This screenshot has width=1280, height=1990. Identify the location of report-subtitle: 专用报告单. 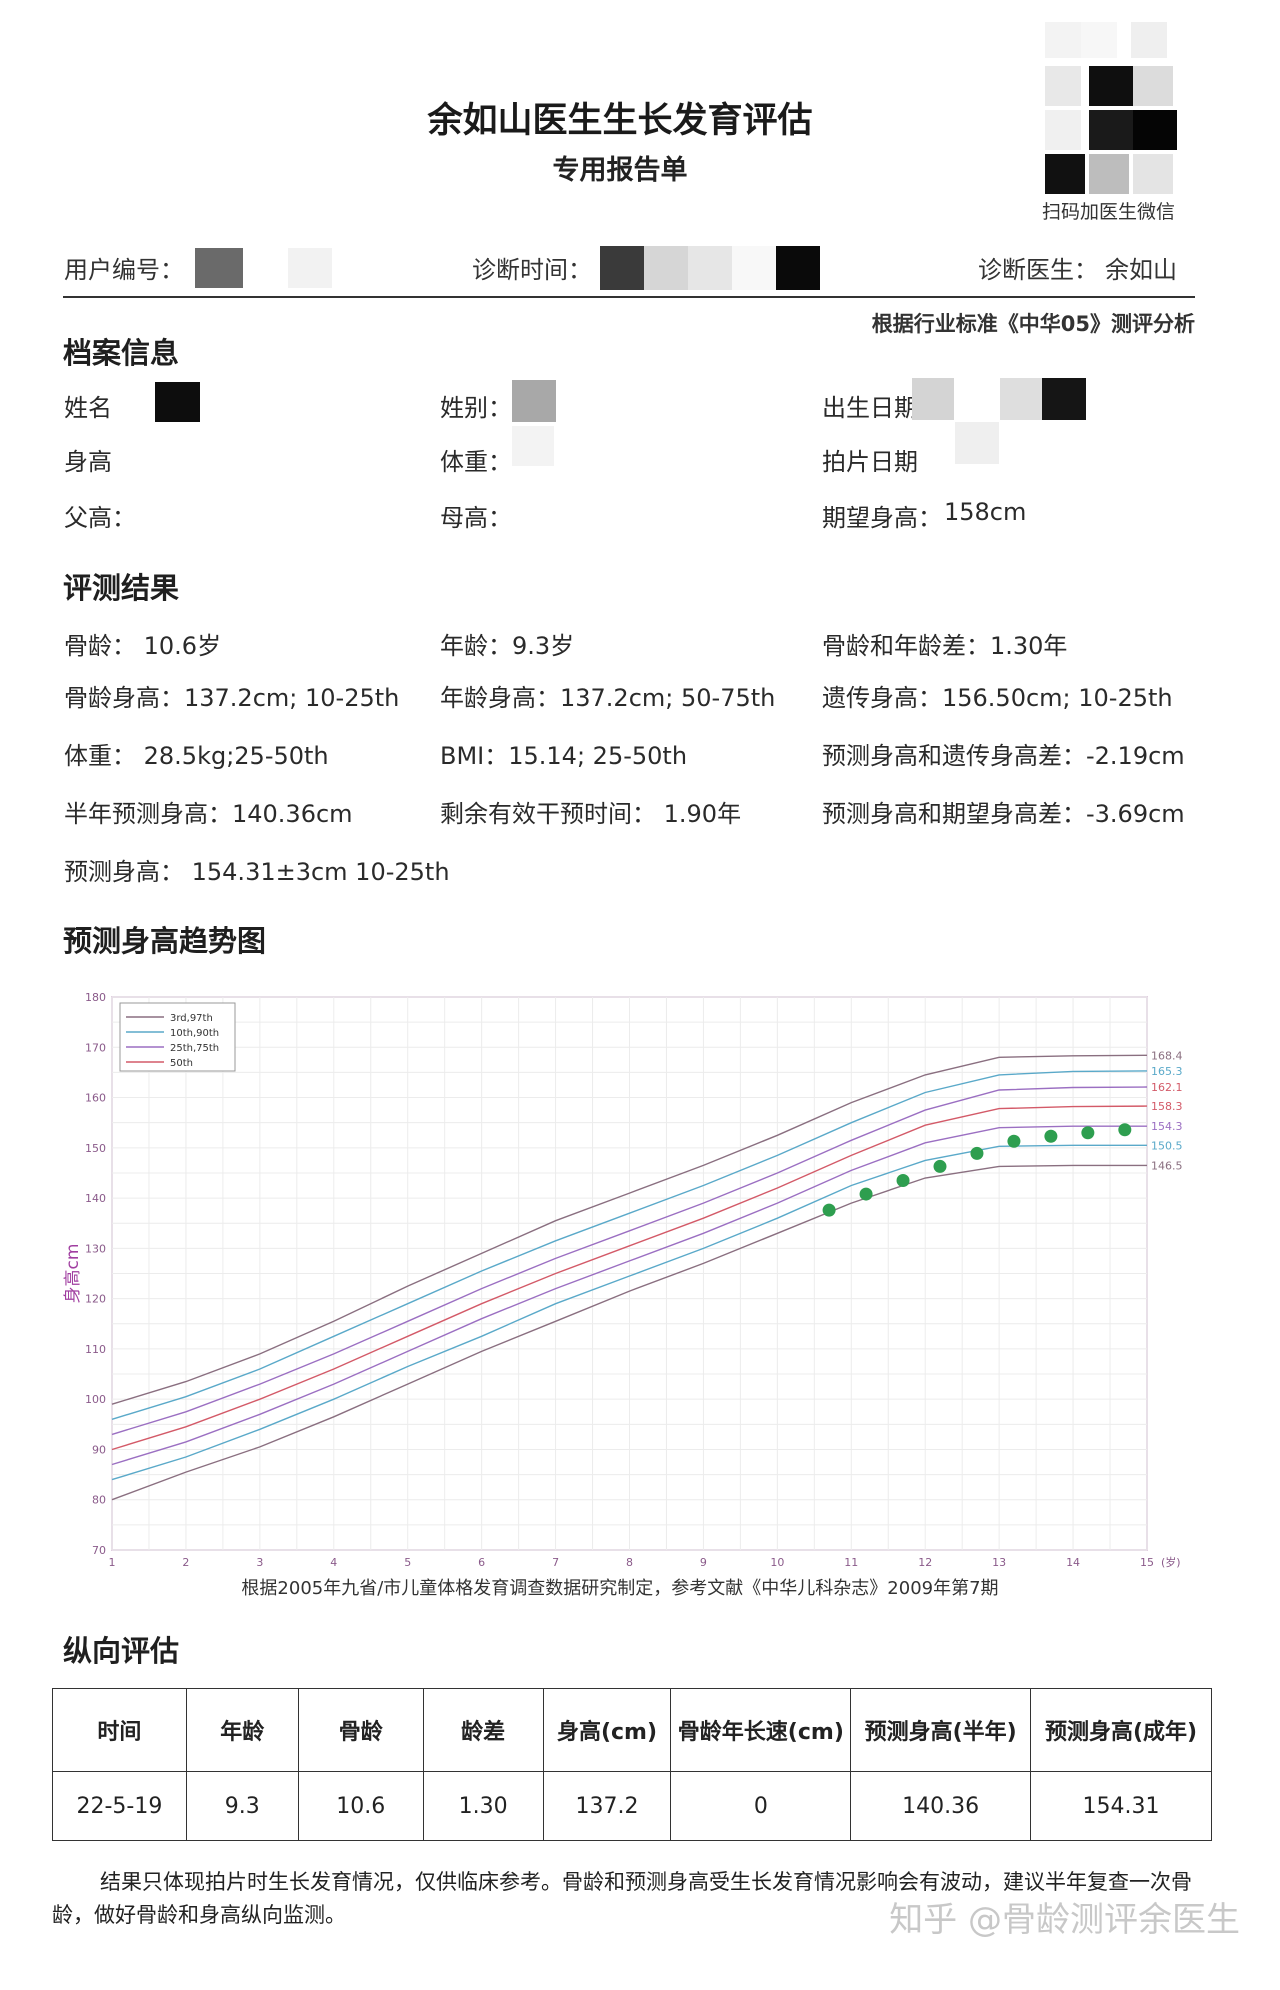
(620, 170).